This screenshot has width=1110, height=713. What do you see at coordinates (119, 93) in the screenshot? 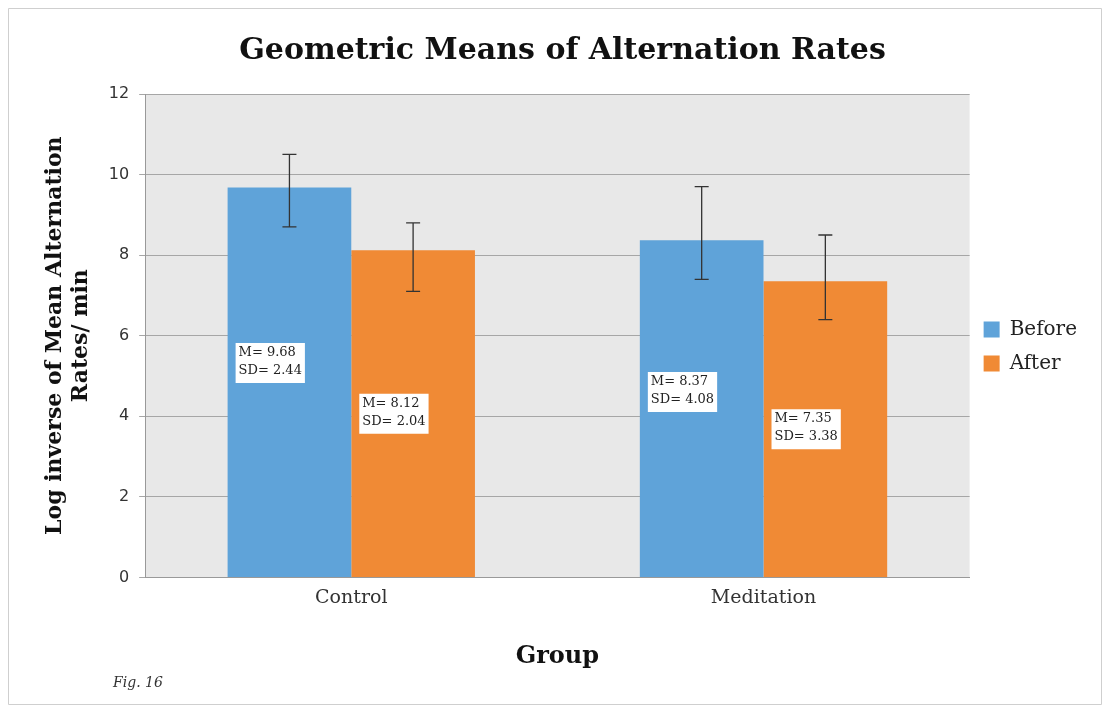
I see `y-tick-label: 12` at bounding box center [119, 93].